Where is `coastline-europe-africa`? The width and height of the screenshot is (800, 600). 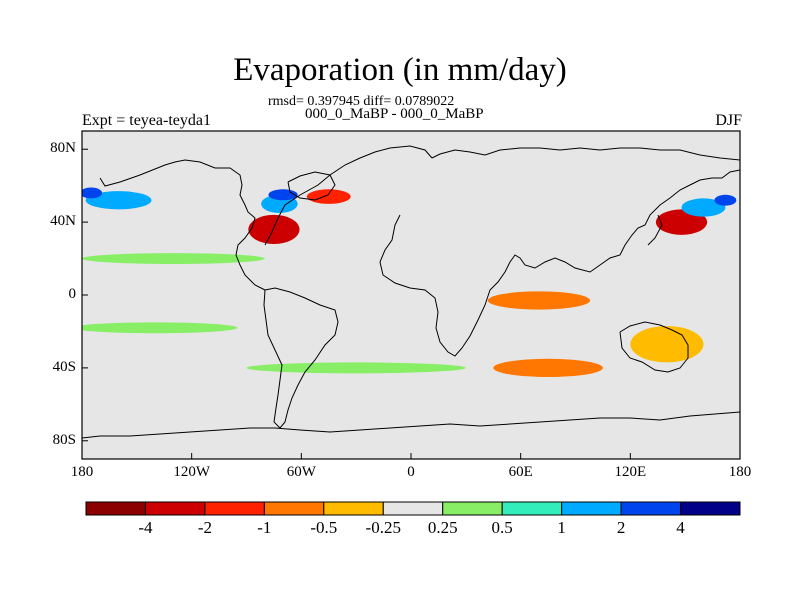 coastline-europe-africa is located at coordinates (559, 263).